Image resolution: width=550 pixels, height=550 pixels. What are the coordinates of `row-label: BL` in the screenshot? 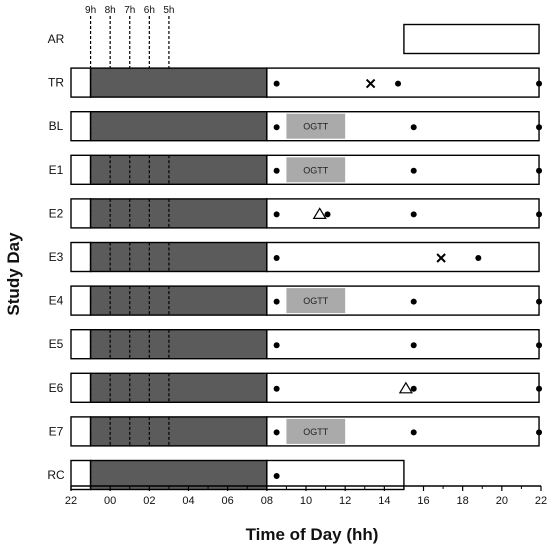 It's located at (56, 126).